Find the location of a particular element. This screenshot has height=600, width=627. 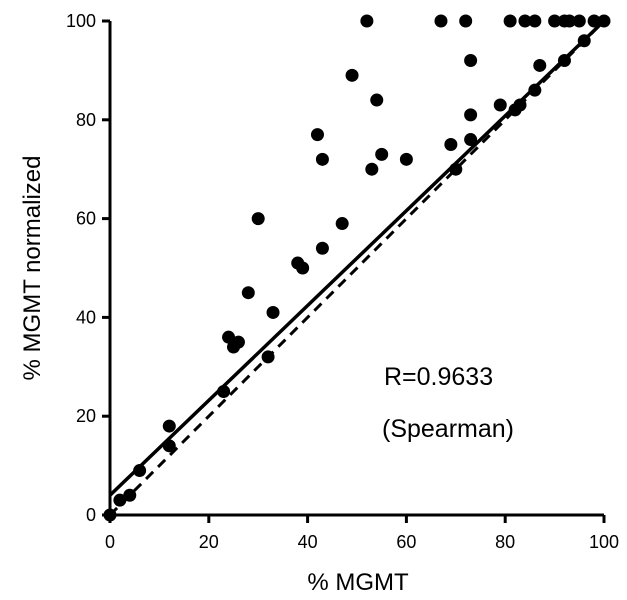

y-tick-label: 80 is located at coordinates (86, 120).